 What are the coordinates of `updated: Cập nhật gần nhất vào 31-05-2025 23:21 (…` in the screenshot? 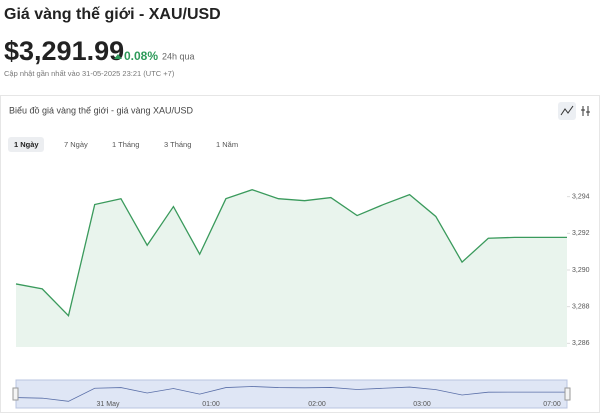 It's located at (89, 73).